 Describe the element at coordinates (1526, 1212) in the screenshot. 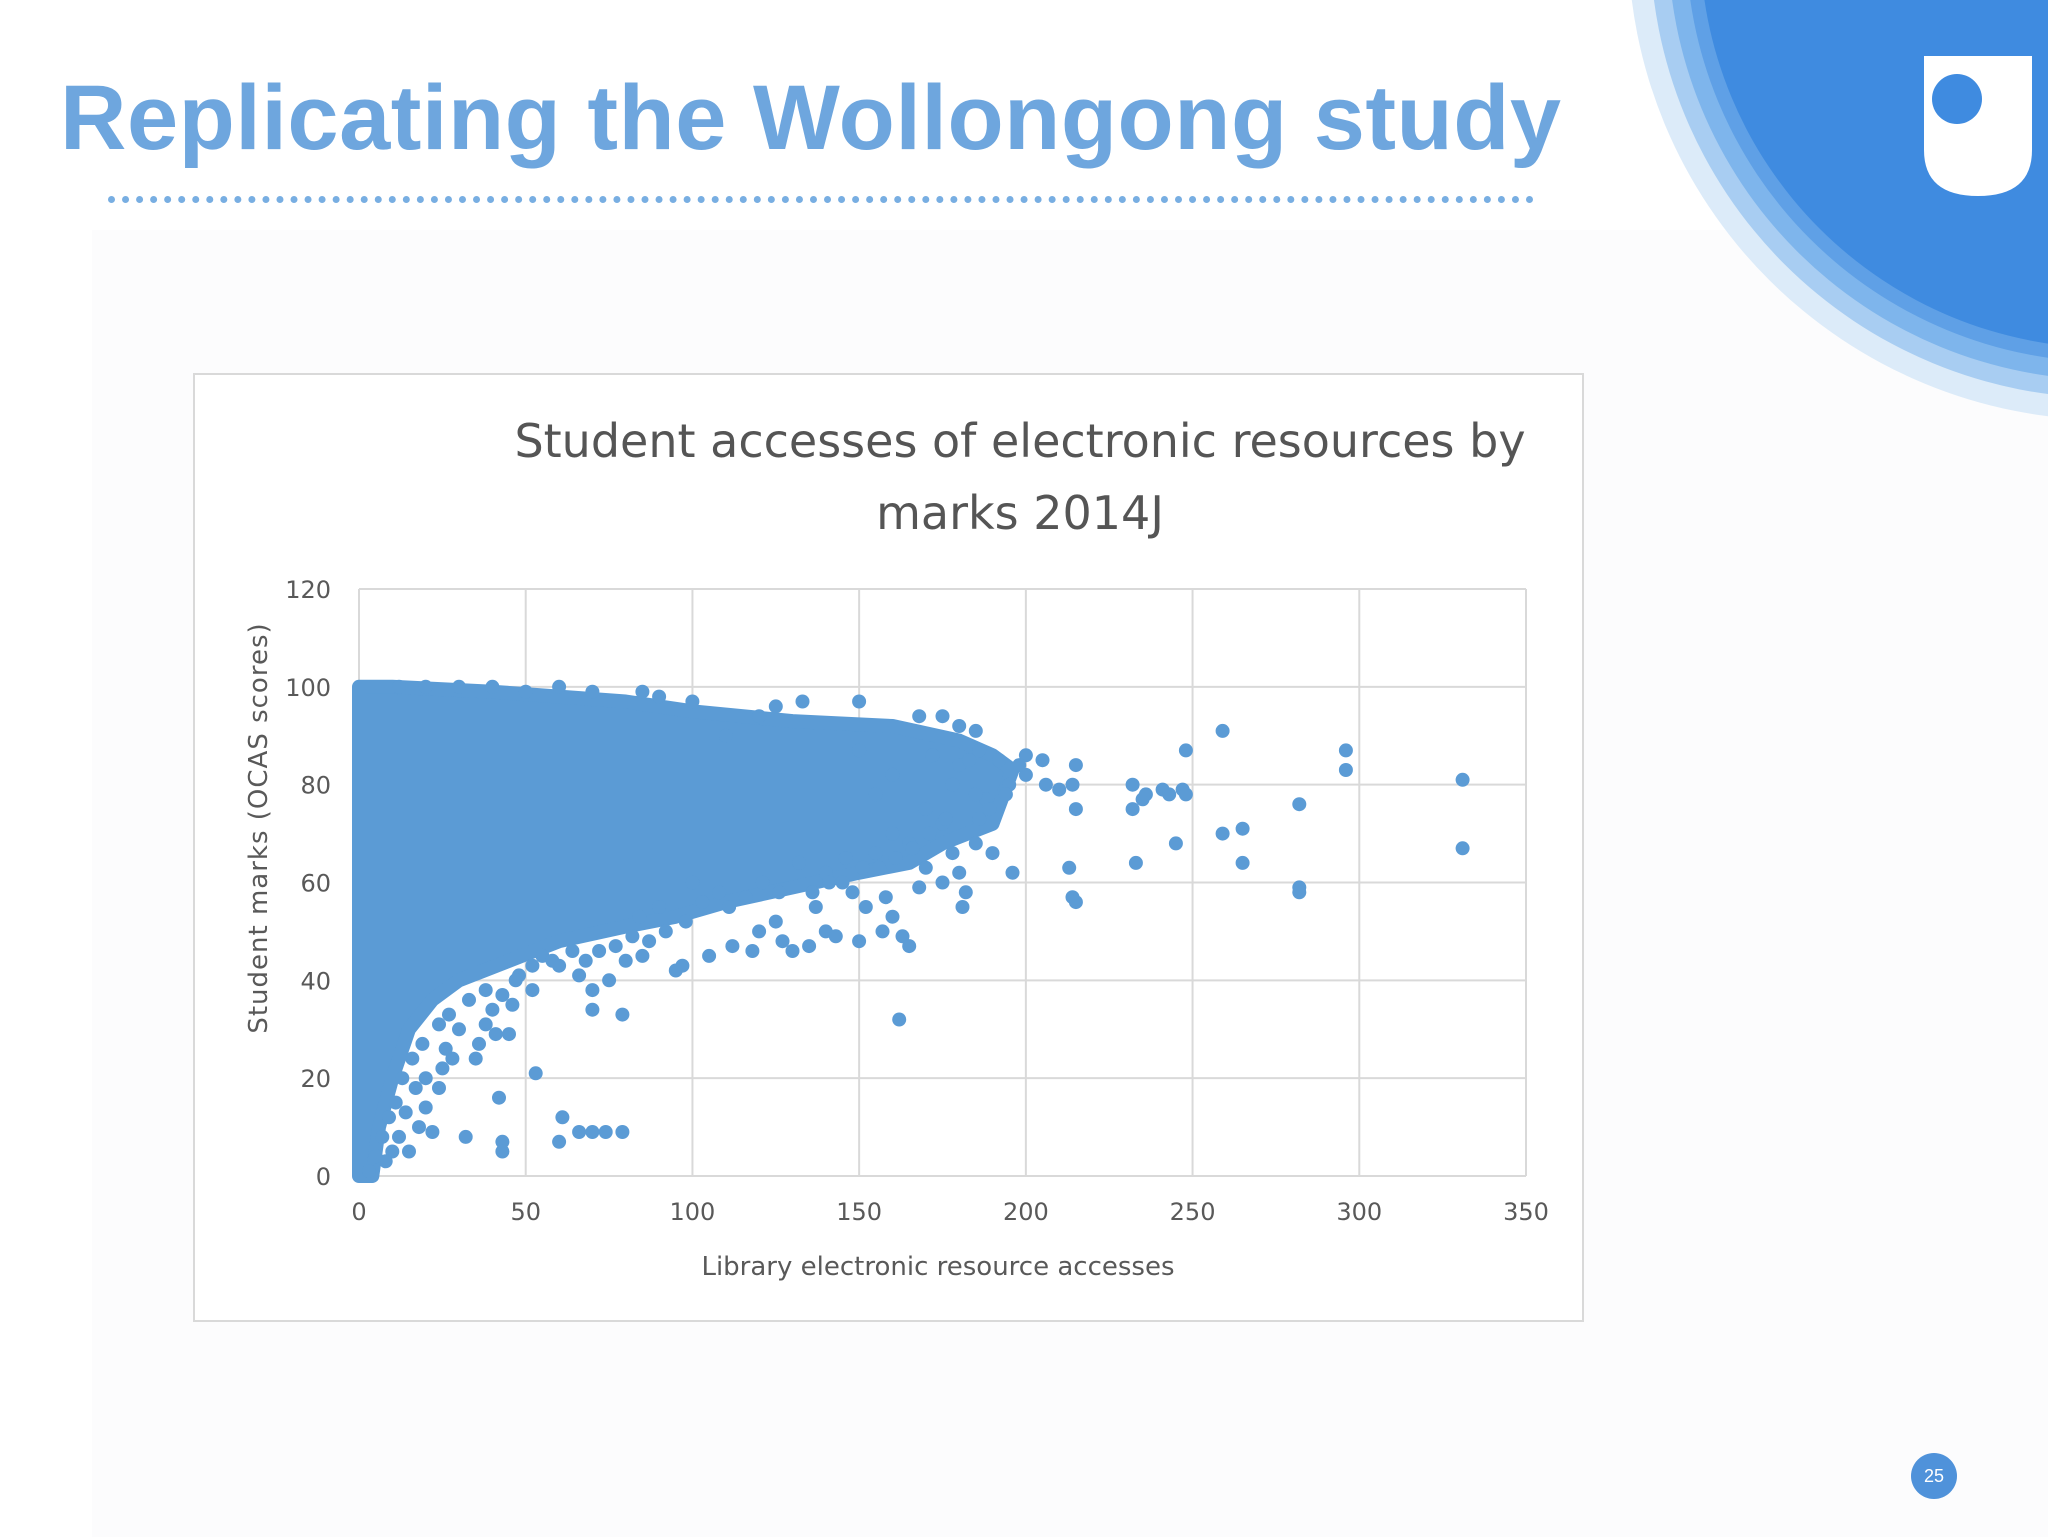

I see `x-tick-label: 350` at that location.